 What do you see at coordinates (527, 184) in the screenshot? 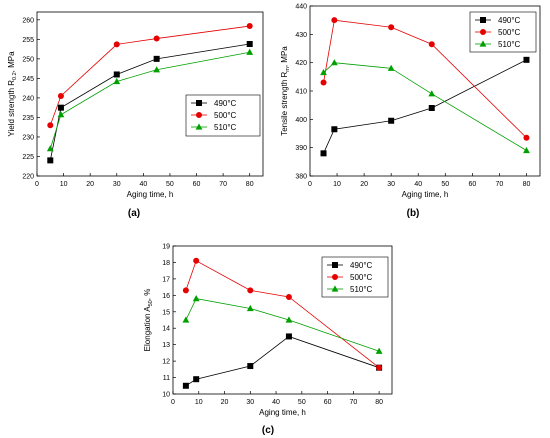
I see `x-tick-label: 80` at bounding box center [527, 184].